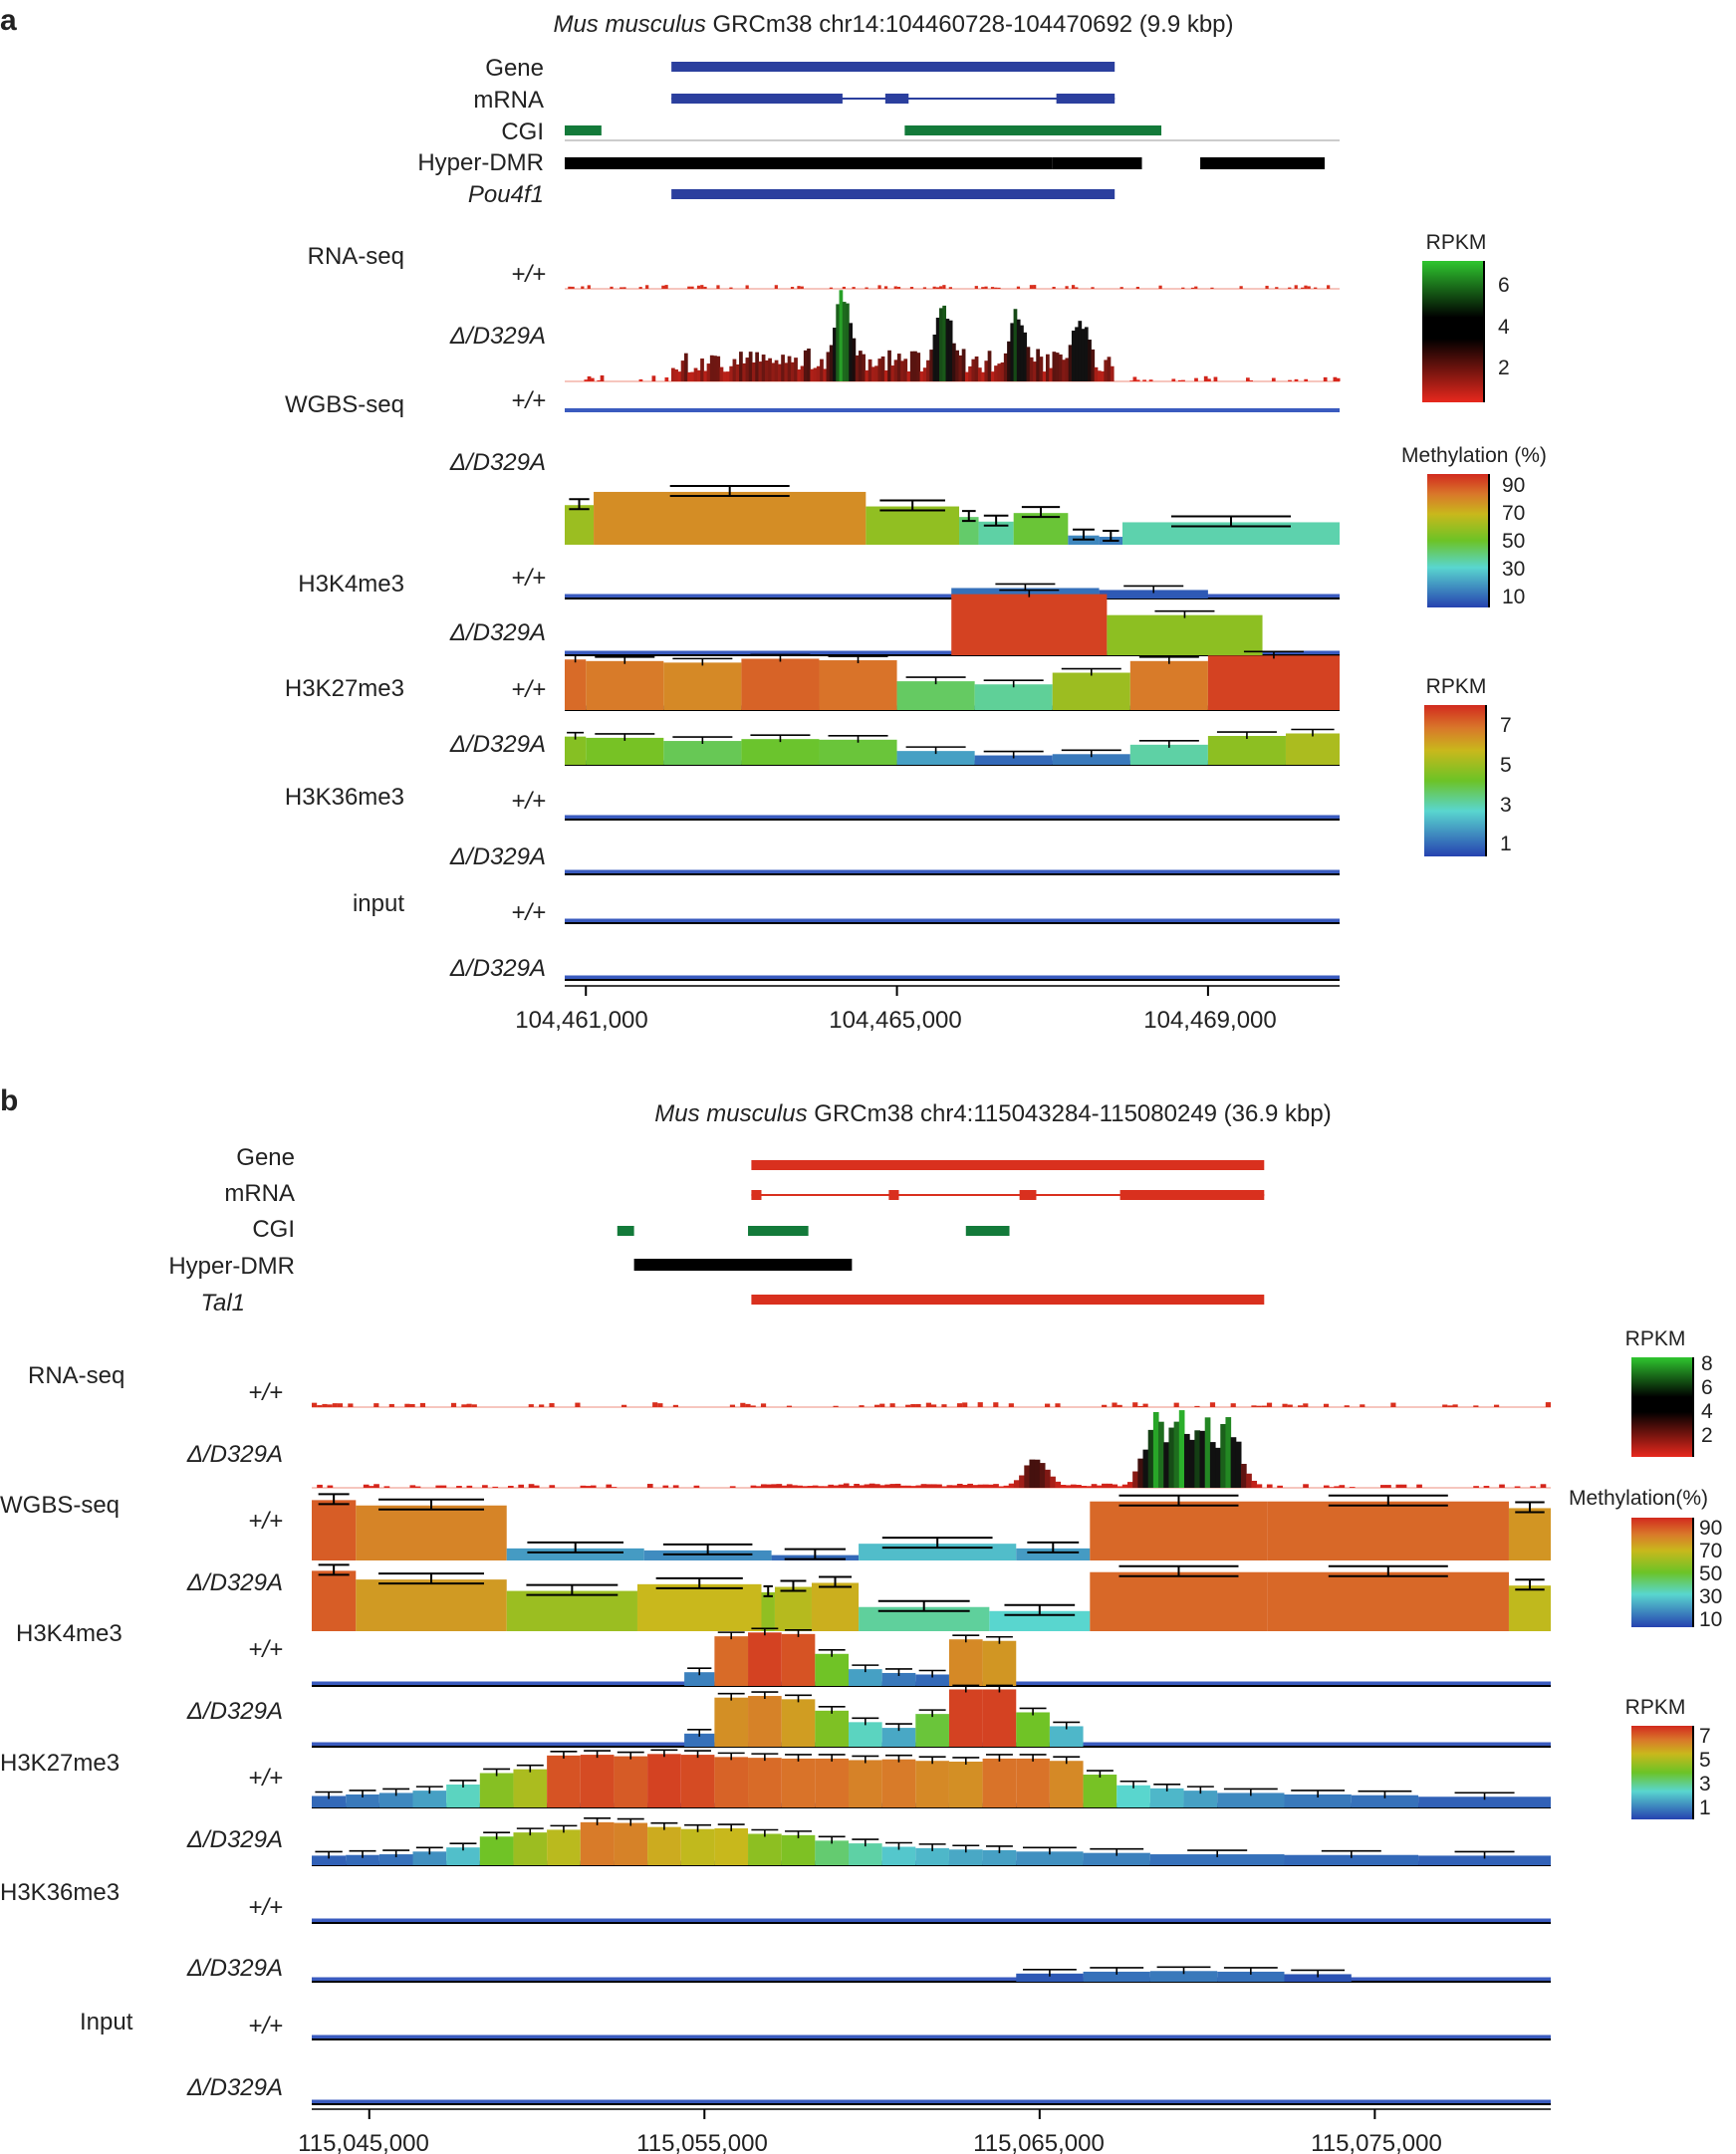 This screenshot has width=1736, height=2154. I want to click on scale-tick: 2, so click(1504, 368).